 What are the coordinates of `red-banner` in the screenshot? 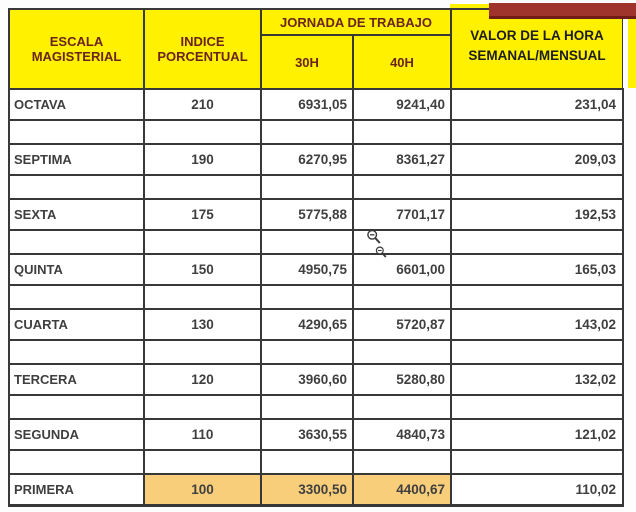 It's located at (562, 11).